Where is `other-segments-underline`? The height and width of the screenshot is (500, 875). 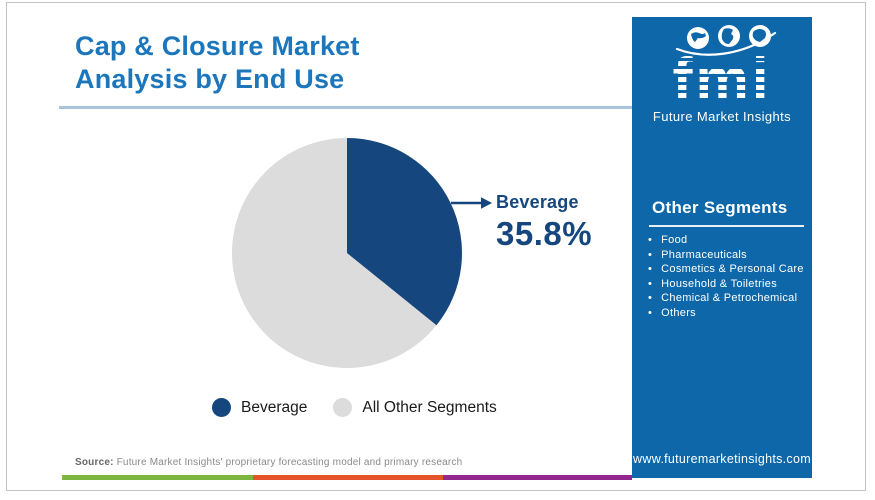
other-segments-underline is located at coordinates (726, 226).